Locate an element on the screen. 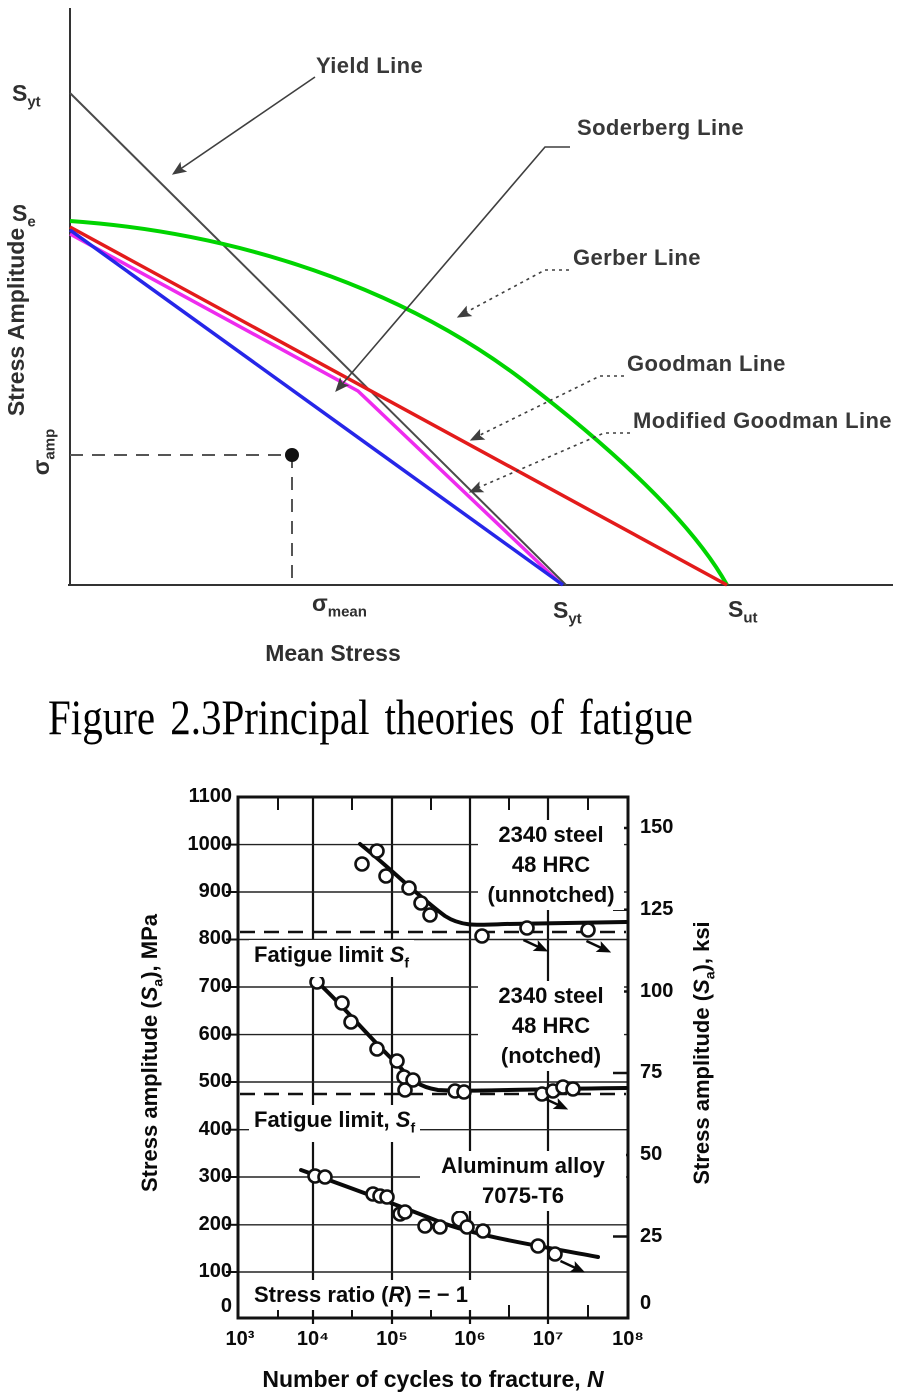  fatigue2-pre: Fatigue limit, is located at coordinates (325, 1119).